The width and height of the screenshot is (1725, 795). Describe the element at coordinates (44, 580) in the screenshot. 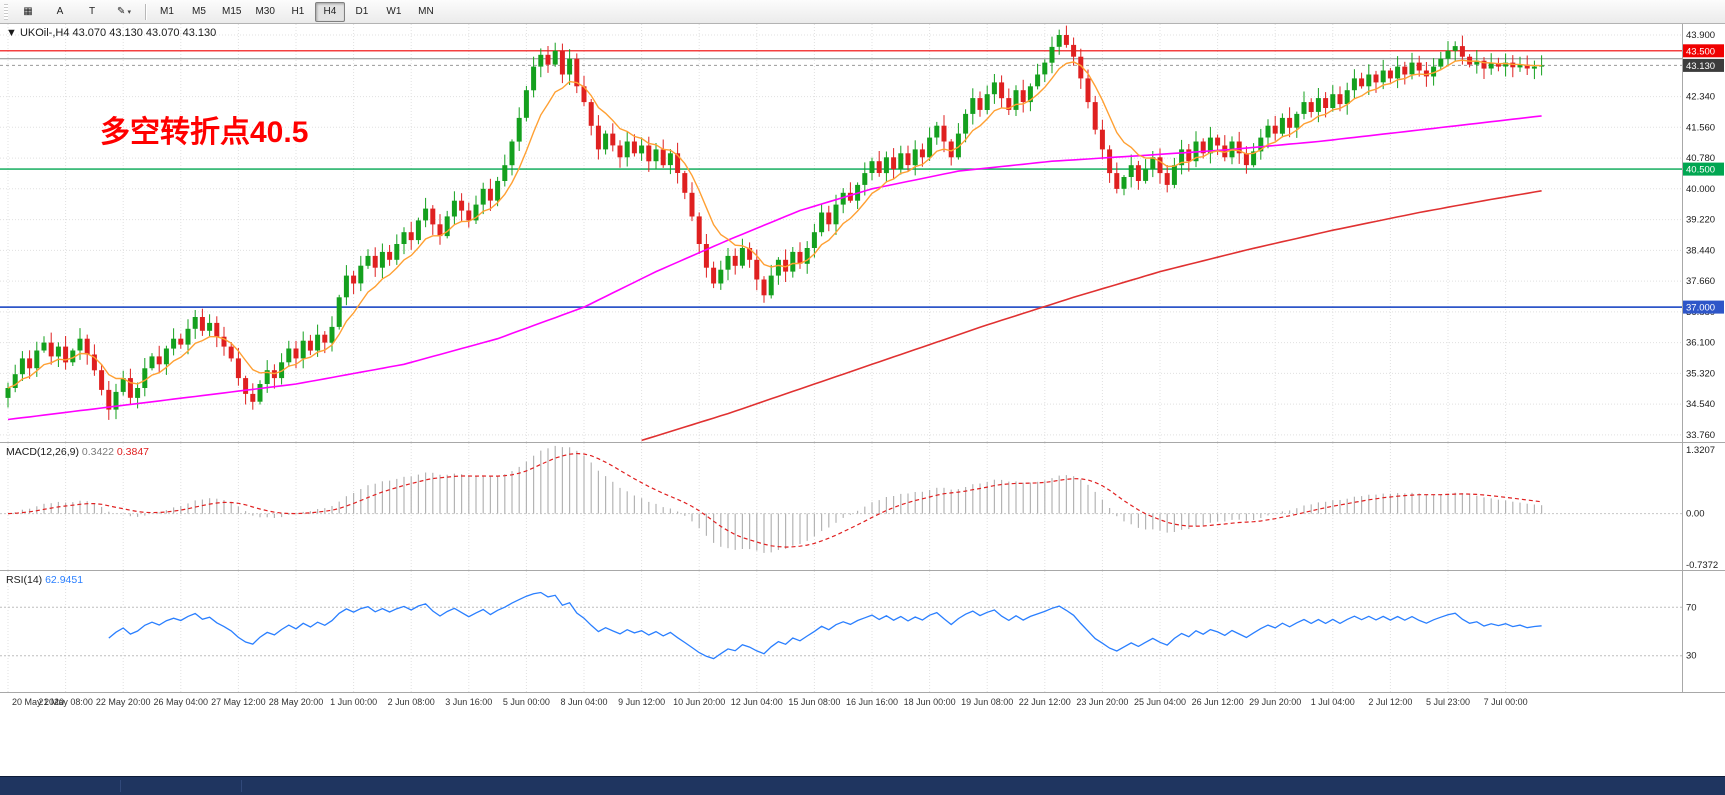

I see `rsi-label: RSI(14) 62.9451` at that location.